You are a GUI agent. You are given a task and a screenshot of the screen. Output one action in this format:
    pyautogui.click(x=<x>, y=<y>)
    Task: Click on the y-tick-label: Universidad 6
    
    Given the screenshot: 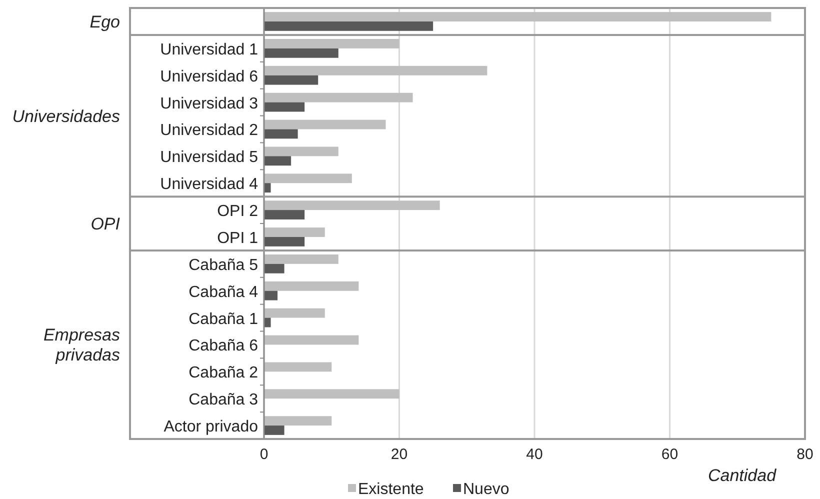 What is the action you would take?
    pyautogui.click(x=209, y=77)
    